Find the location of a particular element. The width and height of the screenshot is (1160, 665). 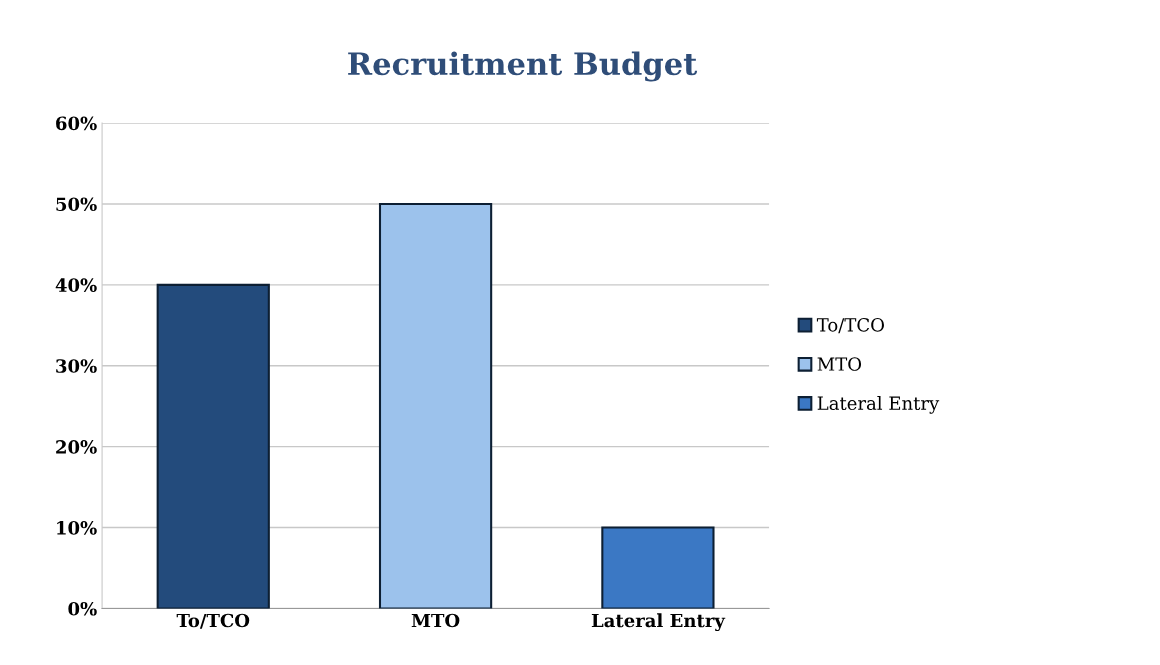

y-tick-label: 40% is located at coordinates (76, 285).